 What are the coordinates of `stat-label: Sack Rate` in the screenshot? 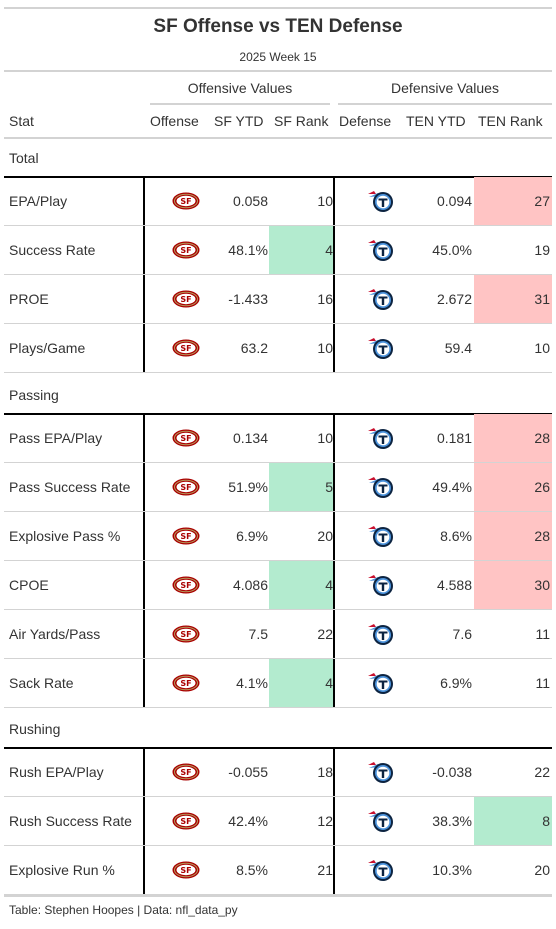 It's located at (41, 683).